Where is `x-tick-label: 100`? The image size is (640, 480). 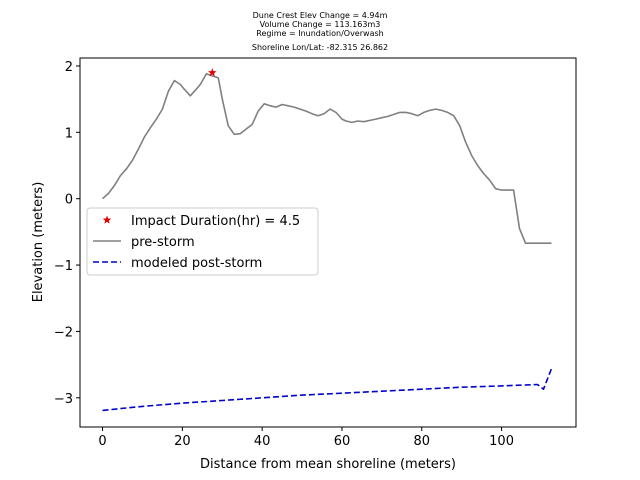 x-tick-label: 100 is located at coordinates (501, 441).